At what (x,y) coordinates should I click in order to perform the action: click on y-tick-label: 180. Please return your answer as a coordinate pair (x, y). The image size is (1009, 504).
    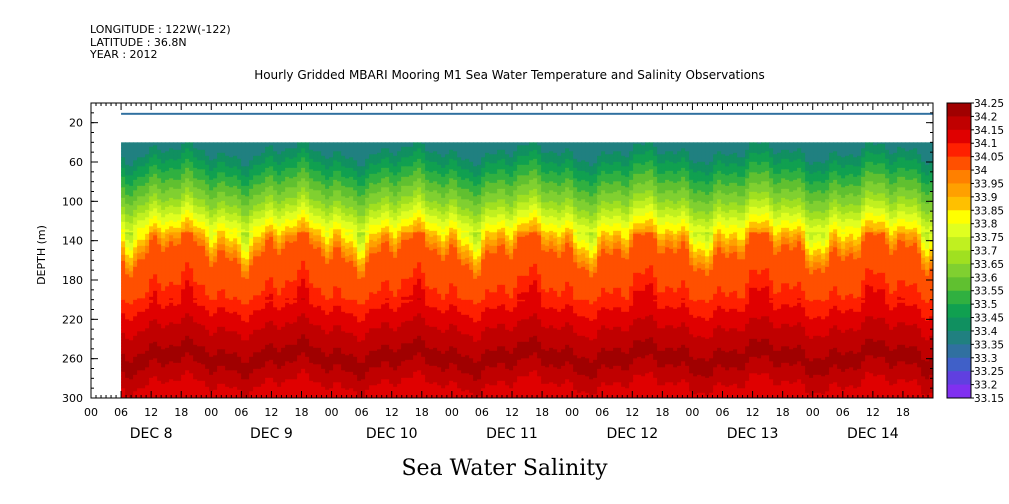
    Looking at the image, I should click on (72, 280).